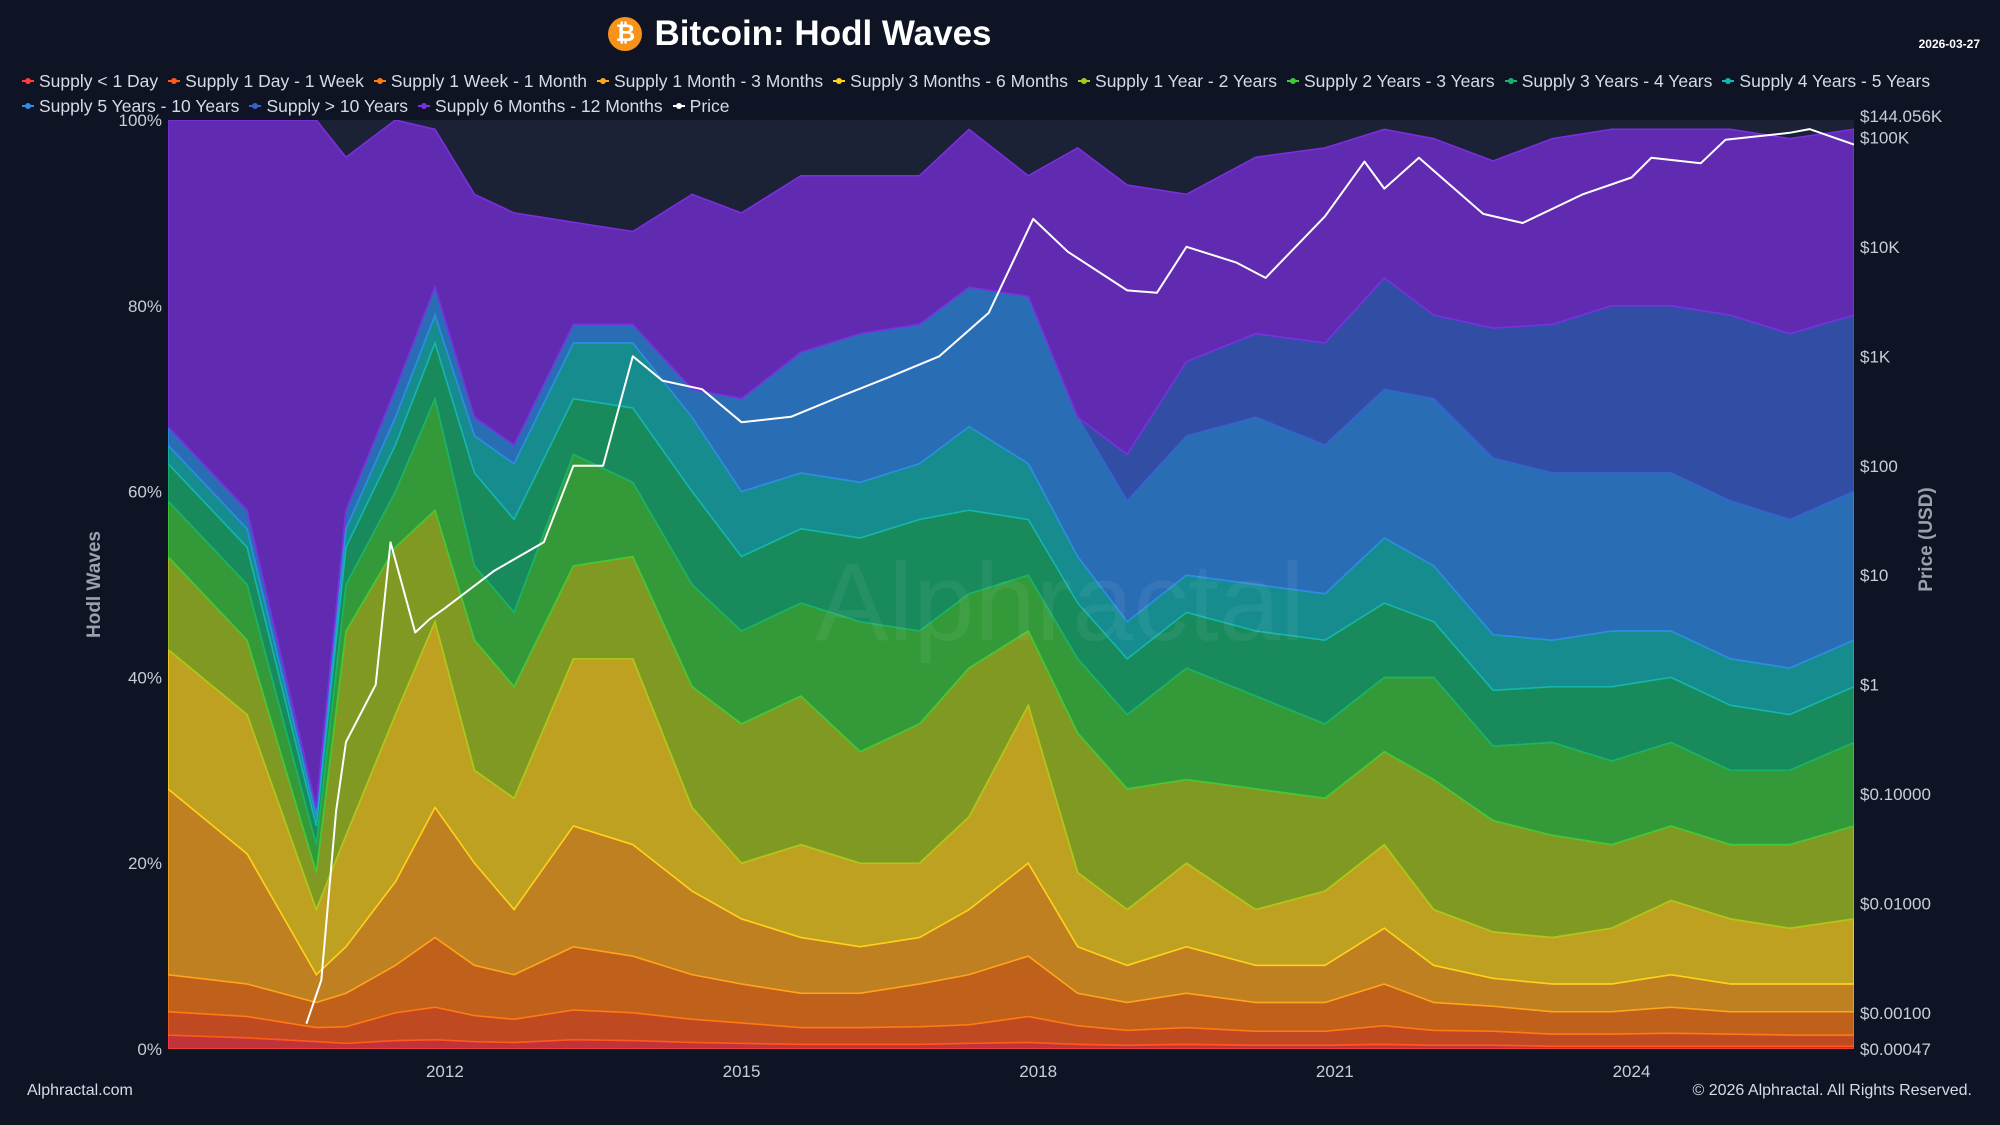  I want to click on x-tick-label: 2012, so click(445, 1071).